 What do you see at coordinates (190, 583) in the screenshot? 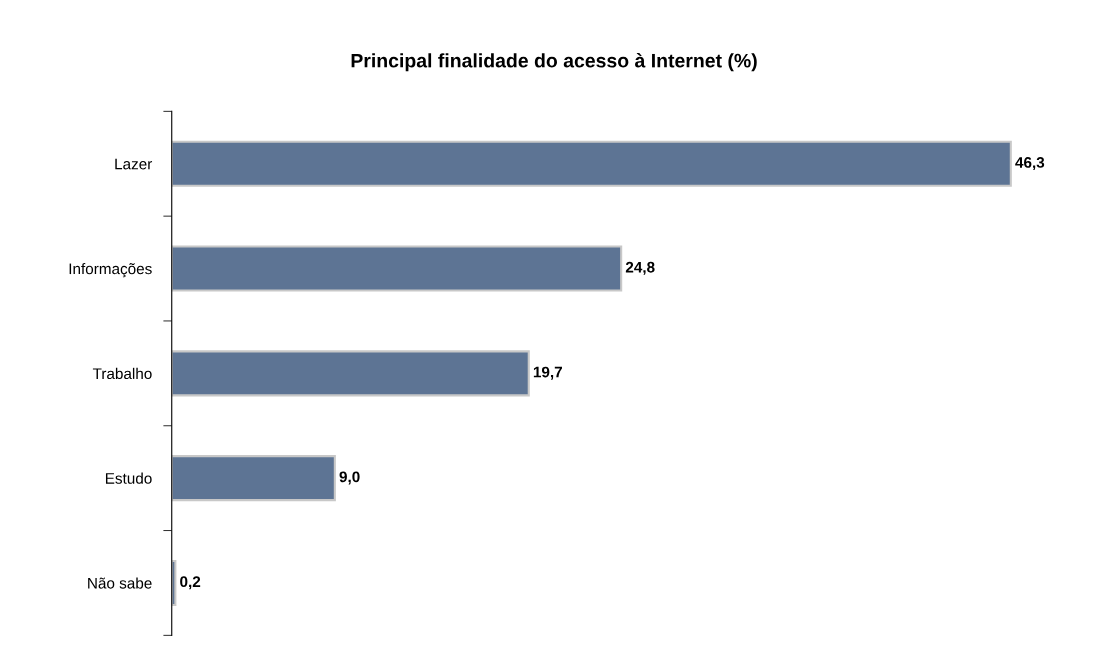
I see `data-label: 0,2` at bounding box center [190, 583].